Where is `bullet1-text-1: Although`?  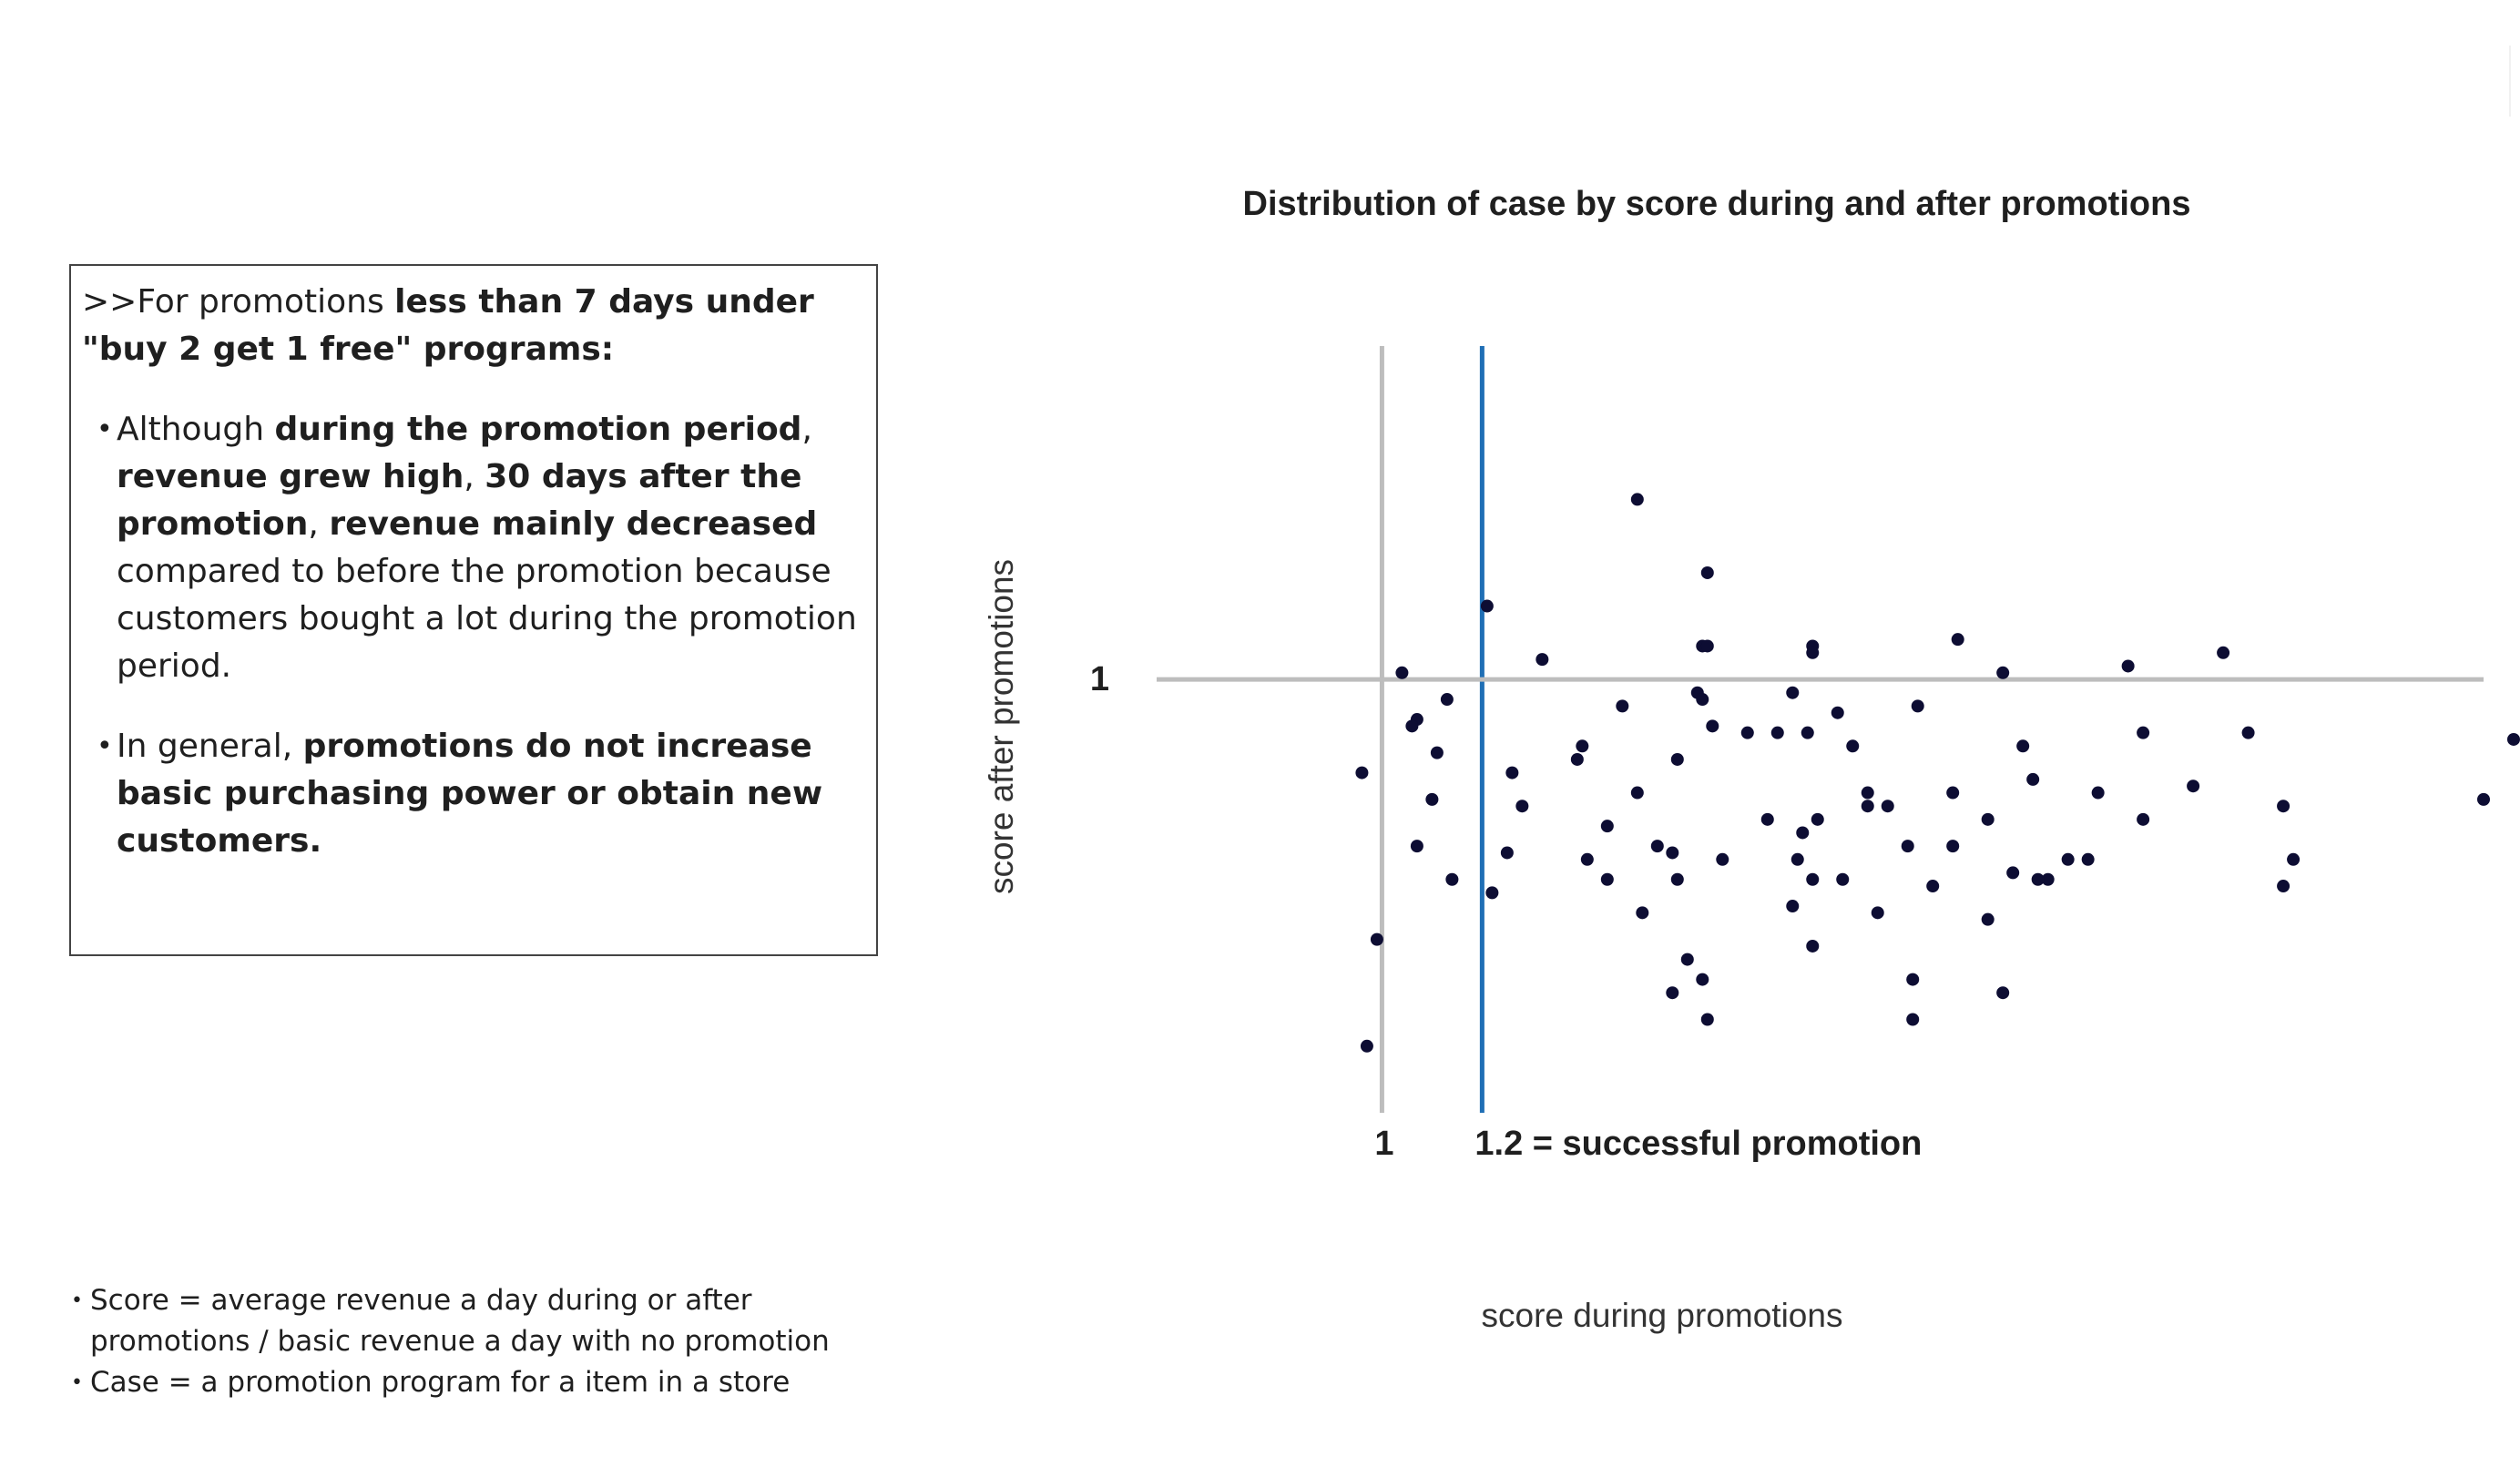
bullet1-text-1: Although is located at coordinates (196, 429).